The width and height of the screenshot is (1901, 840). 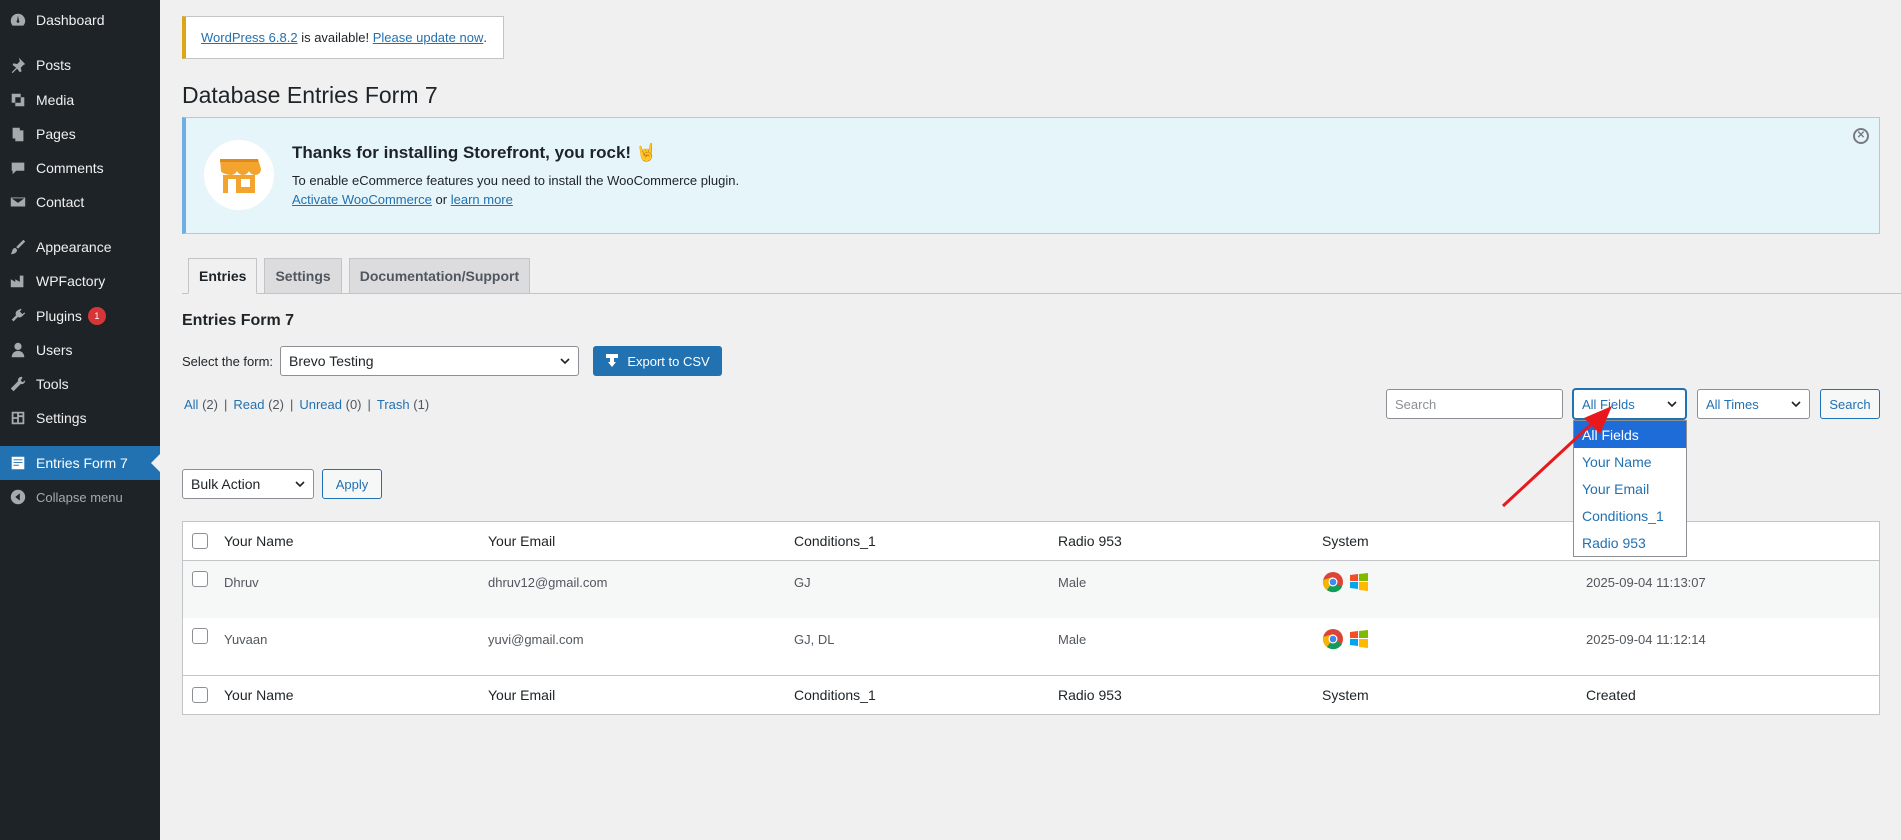 I want to click on form-select: Brevo Testing, so click(x=429, y=361).